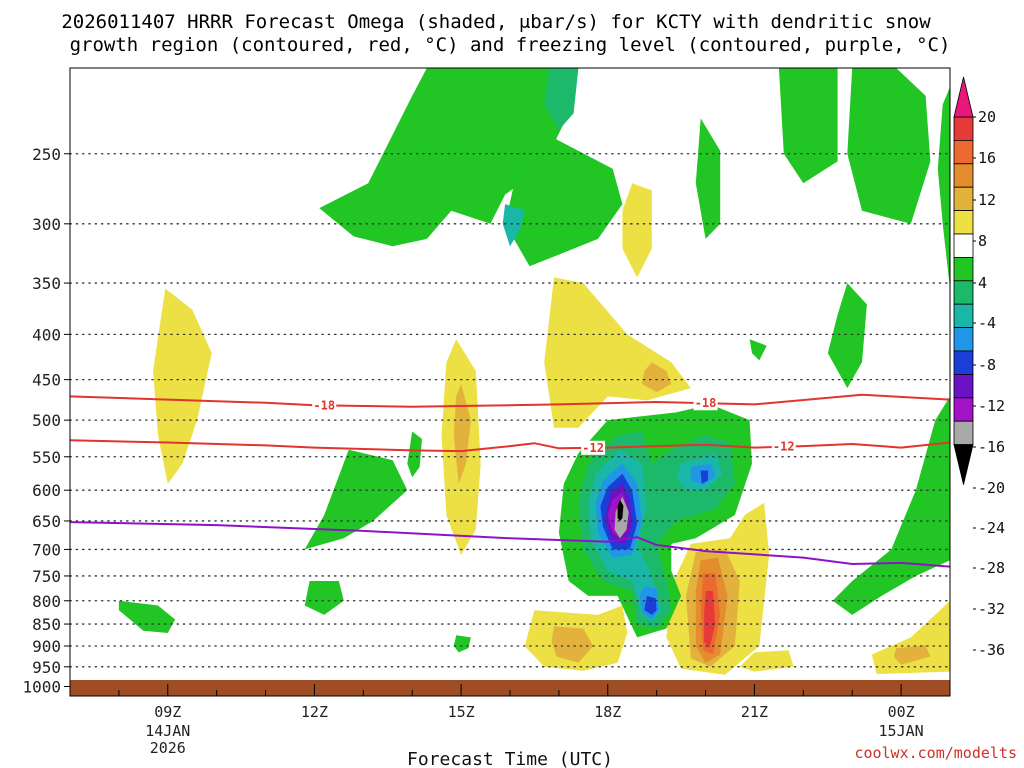  I want to click on x-tick-label-15Z: 15Z, so click(461, 712).